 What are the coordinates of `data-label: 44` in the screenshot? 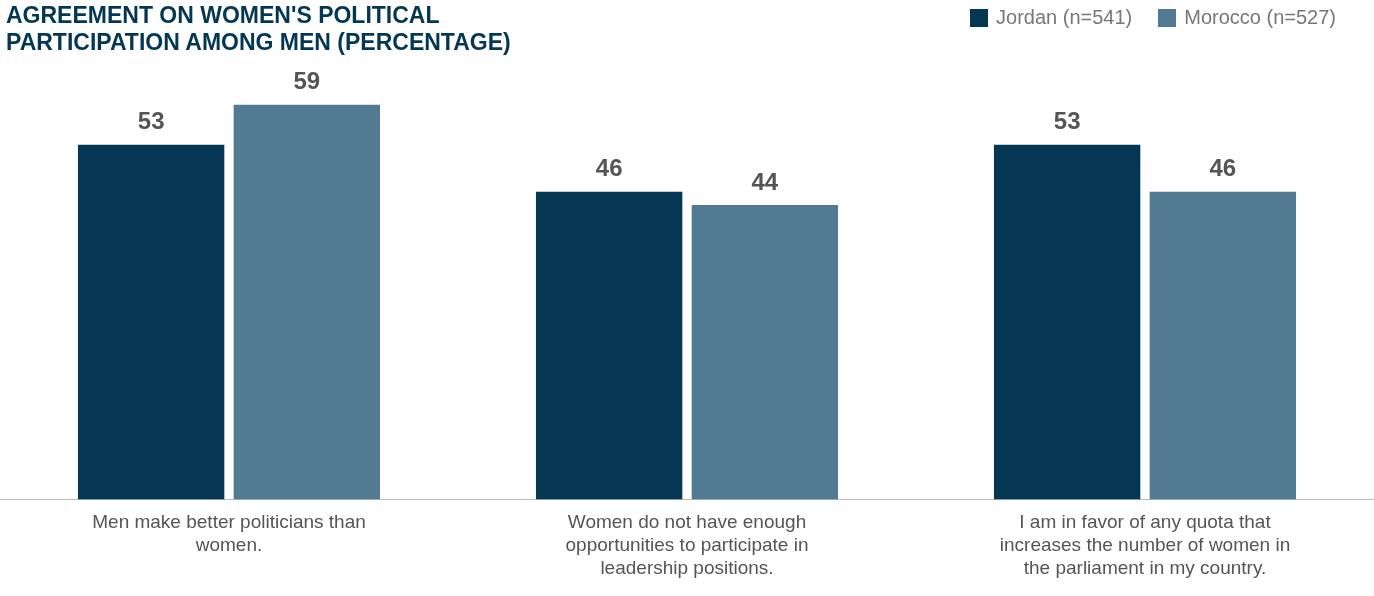 It's located at (765, 181).